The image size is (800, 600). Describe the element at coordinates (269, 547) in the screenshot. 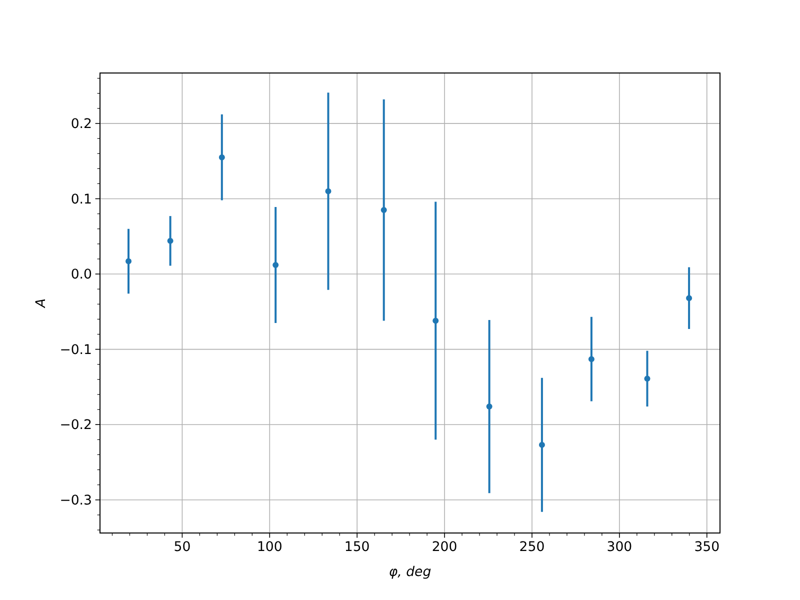

I see `x-tick-label: 100` at that location.